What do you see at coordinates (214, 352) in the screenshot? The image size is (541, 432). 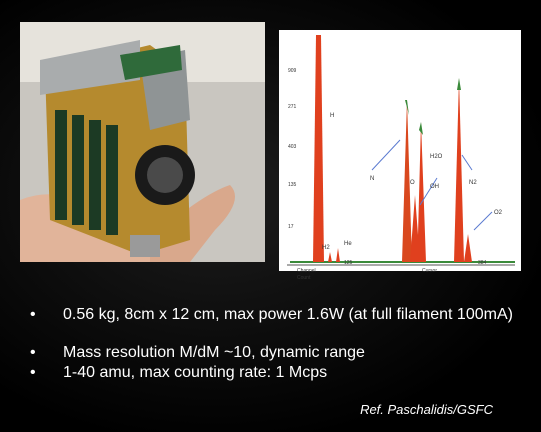 I see `bullet-text: Mass resolution M/dM ~10, dynamic range` at bounding box center [214, 352].